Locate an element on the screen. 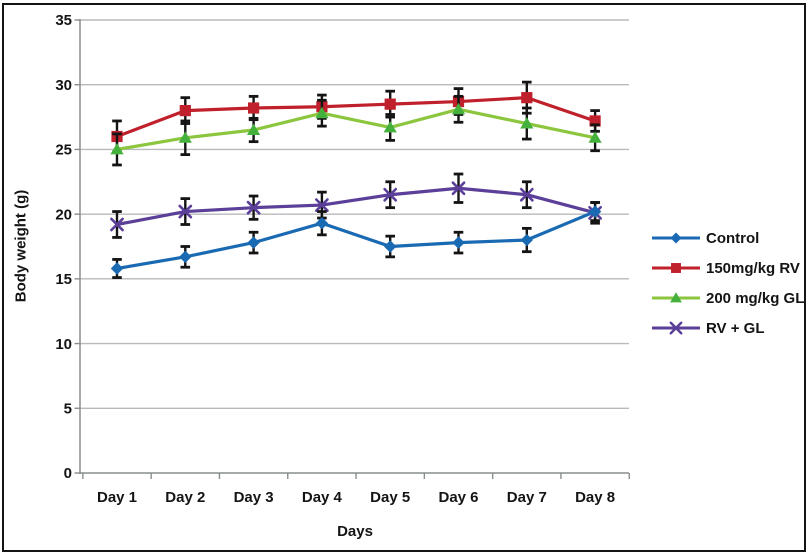 The height and width of the screenshot is (559, 808). square-marker-icon is located at coordinates (676, 268).